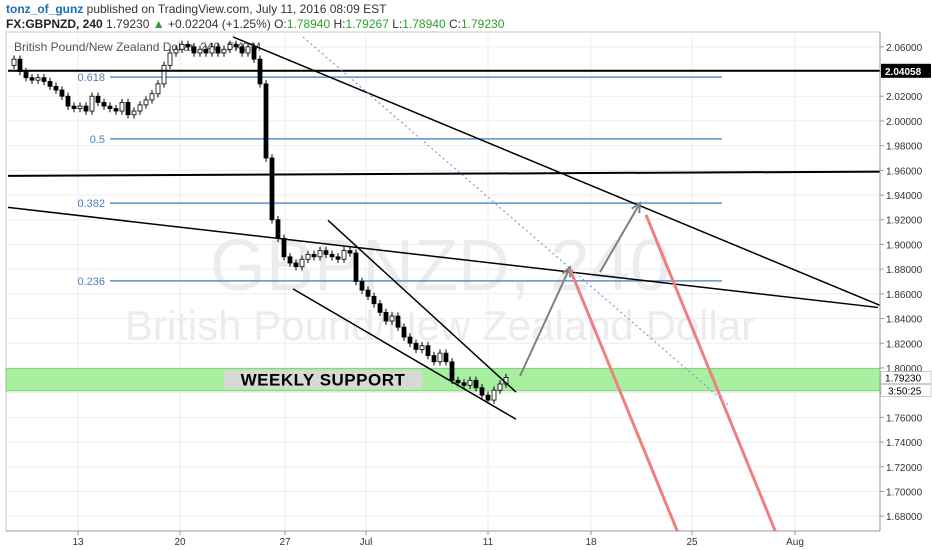 The height and width of the screenshot is (550, 932). I want to click on price-tick-label: 1.80000, so click(904, 369).